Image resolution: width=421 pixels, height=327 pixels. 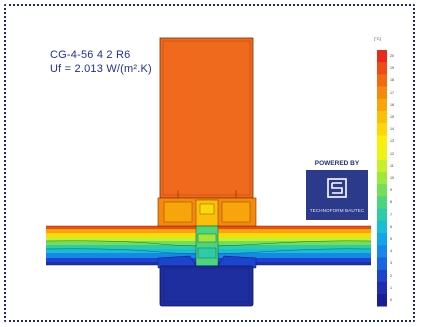 What do you see at coordinates (391, 202) in the screenshot?
I see `scale-tick-label: 8` at bounding box center [391, 202].